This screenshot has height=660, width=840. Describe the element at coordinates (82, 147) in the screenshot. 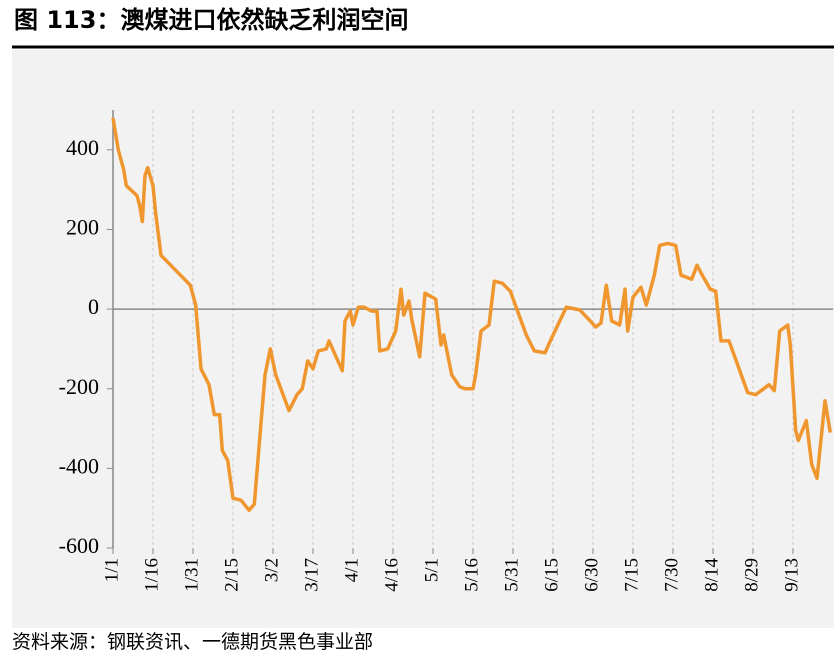

I see `y-tick-label: 400` at that location.